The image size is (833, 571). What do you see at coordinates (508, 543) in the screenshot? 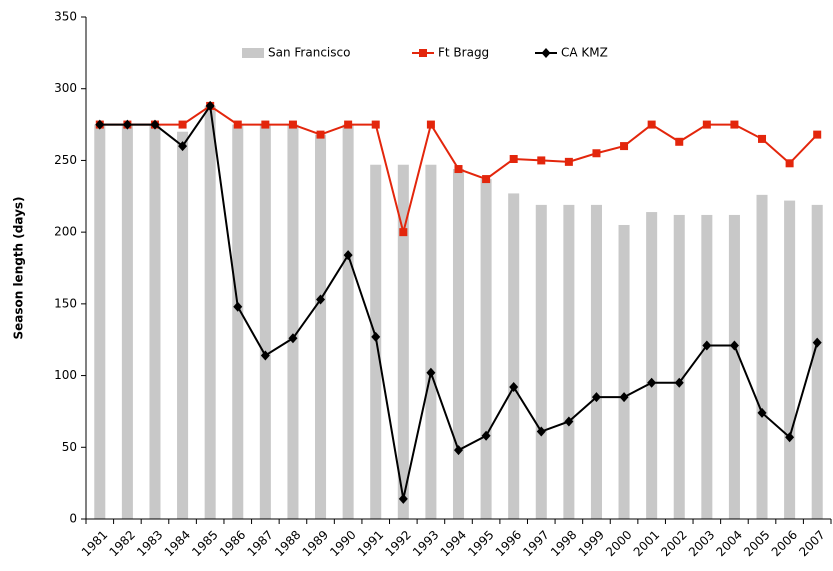
I see `x-tick-label: 1996` at bounding box center [508, 543].